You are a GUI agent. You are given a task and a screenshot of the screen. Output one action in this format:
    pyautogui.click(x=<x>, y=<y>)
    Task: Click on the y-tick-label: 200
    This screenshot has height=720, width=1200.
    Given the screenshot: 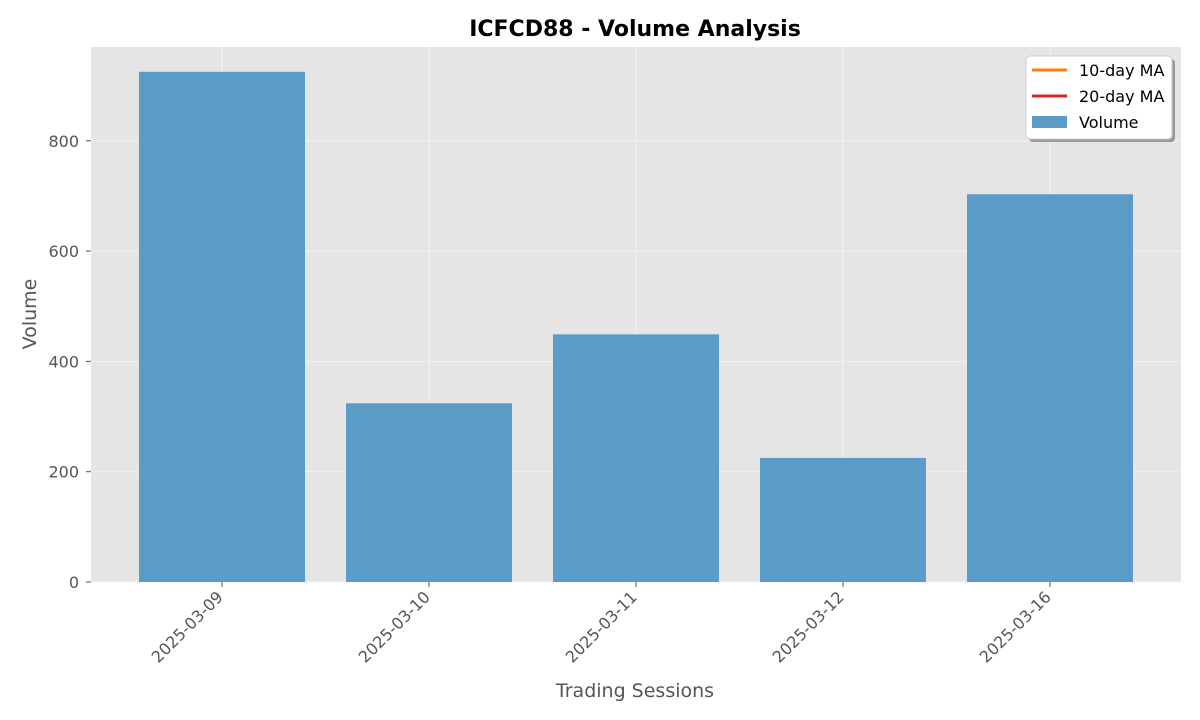 What is the action you would take?
    pyautogui.click(x=63, y=472)
    